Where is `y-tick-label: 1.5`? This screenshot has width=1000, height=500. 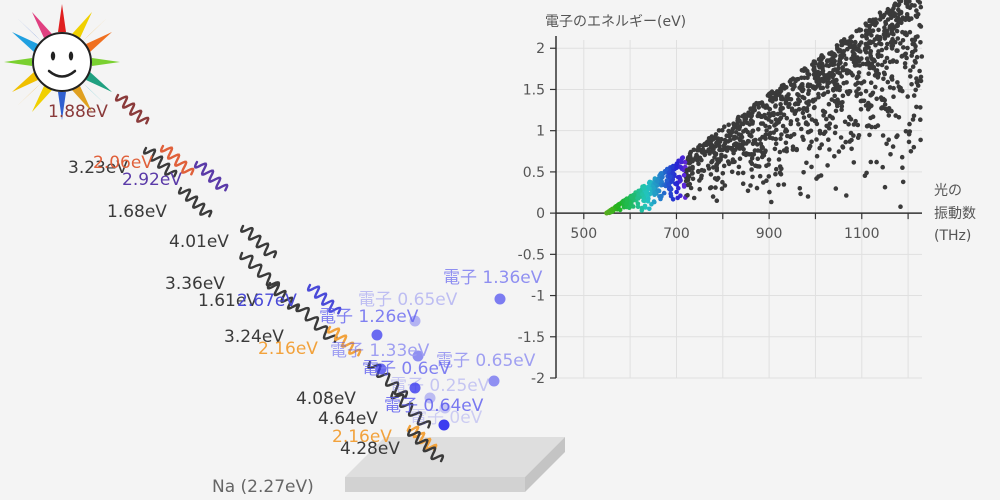
y-tick-label: 1.5 is located at coordinates (534, 90).